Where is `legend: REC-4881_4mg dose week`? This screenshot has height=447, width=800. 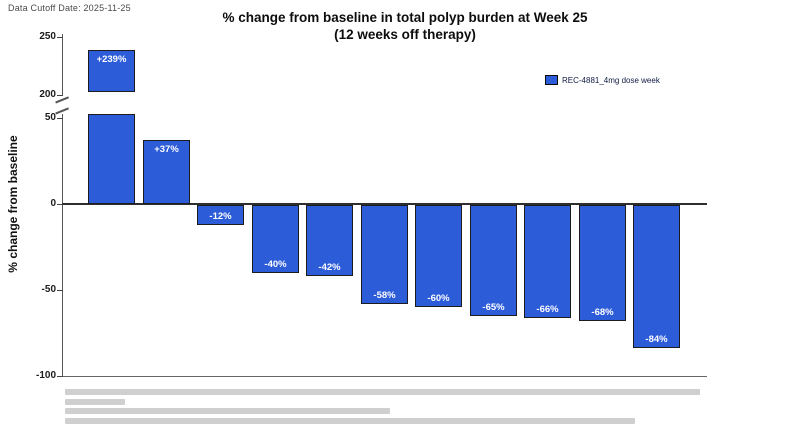
legend: REC-4881_4mg dose week is located at coordinates (602, 80).